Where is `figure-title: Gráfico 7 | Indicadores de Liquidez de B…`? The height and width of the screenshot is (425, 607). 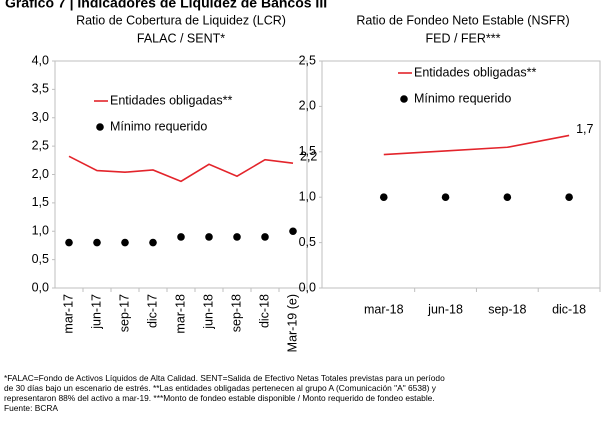
figure-title: Gráfico 7 | Indicadores de Liquidez de B… is located at coordinates (166, 5).